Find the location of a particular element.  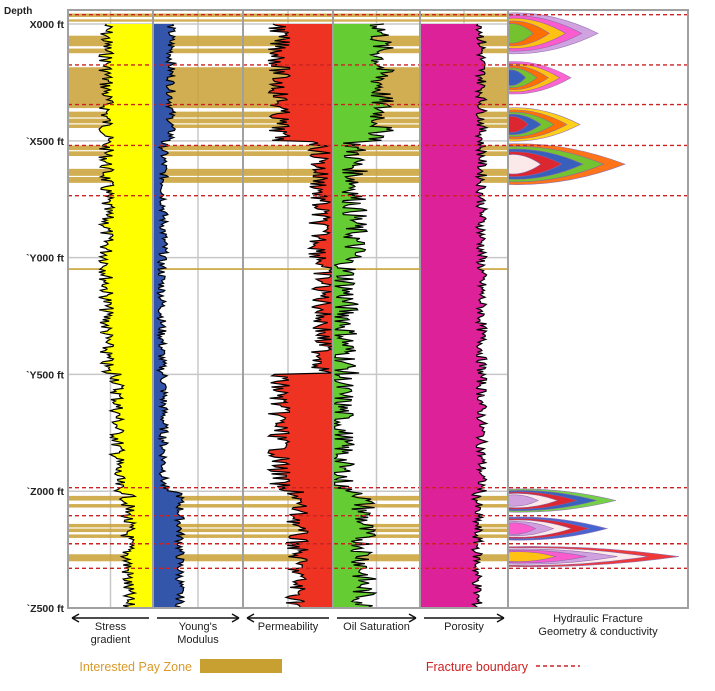

legend-fracture-label: Fracture boundary is located at coordinates (477, 667).